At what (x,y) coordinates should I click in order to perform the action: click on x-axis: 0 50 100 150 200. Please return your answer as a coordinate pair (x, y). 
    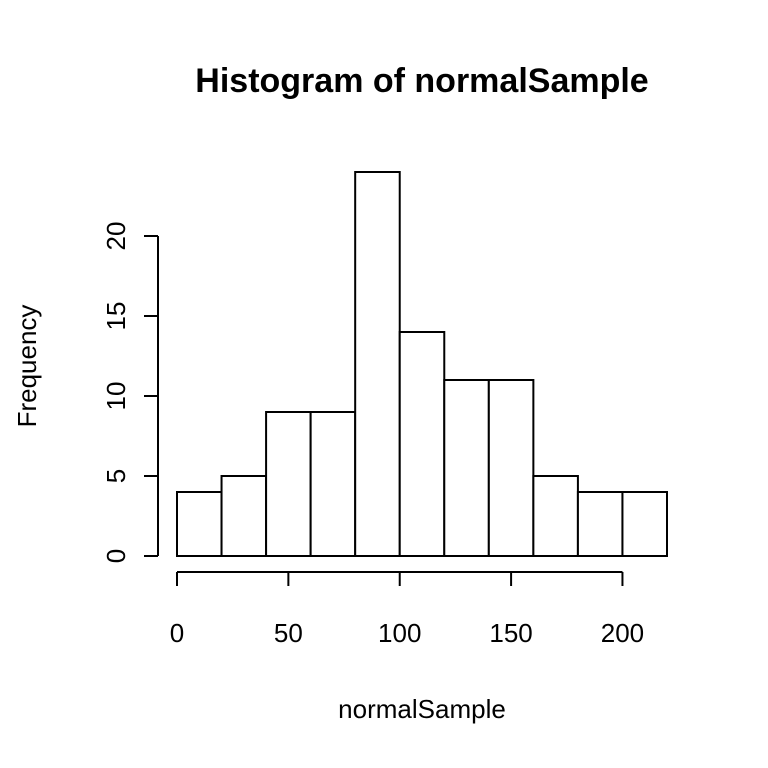
    Looking at the image, I should click on (407, 609).